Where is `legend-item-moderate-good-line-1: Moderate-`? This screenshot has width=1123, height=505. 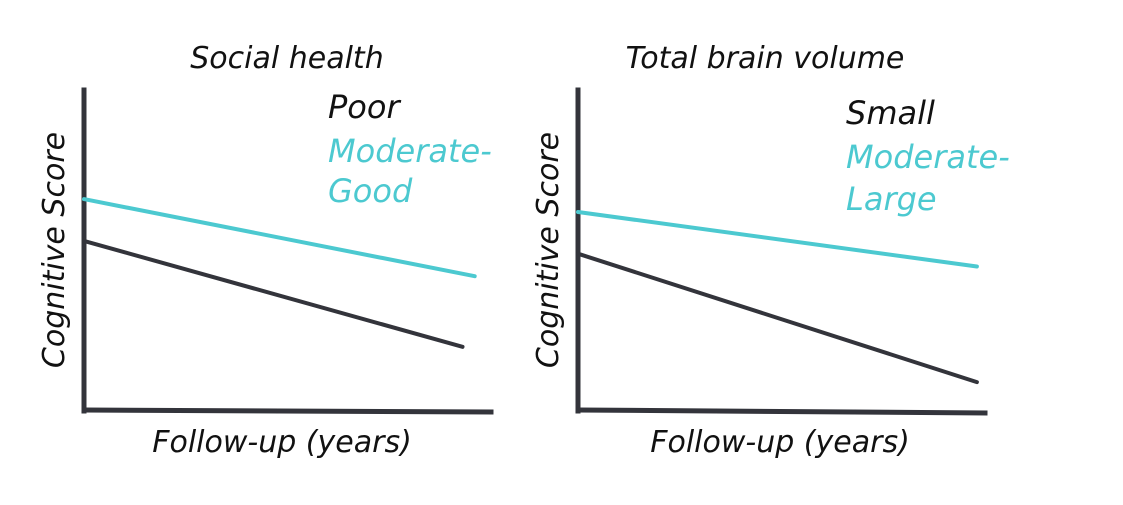 legend-item-moderate-good-line-1: Moderate- is located at coordinates (410, 151).